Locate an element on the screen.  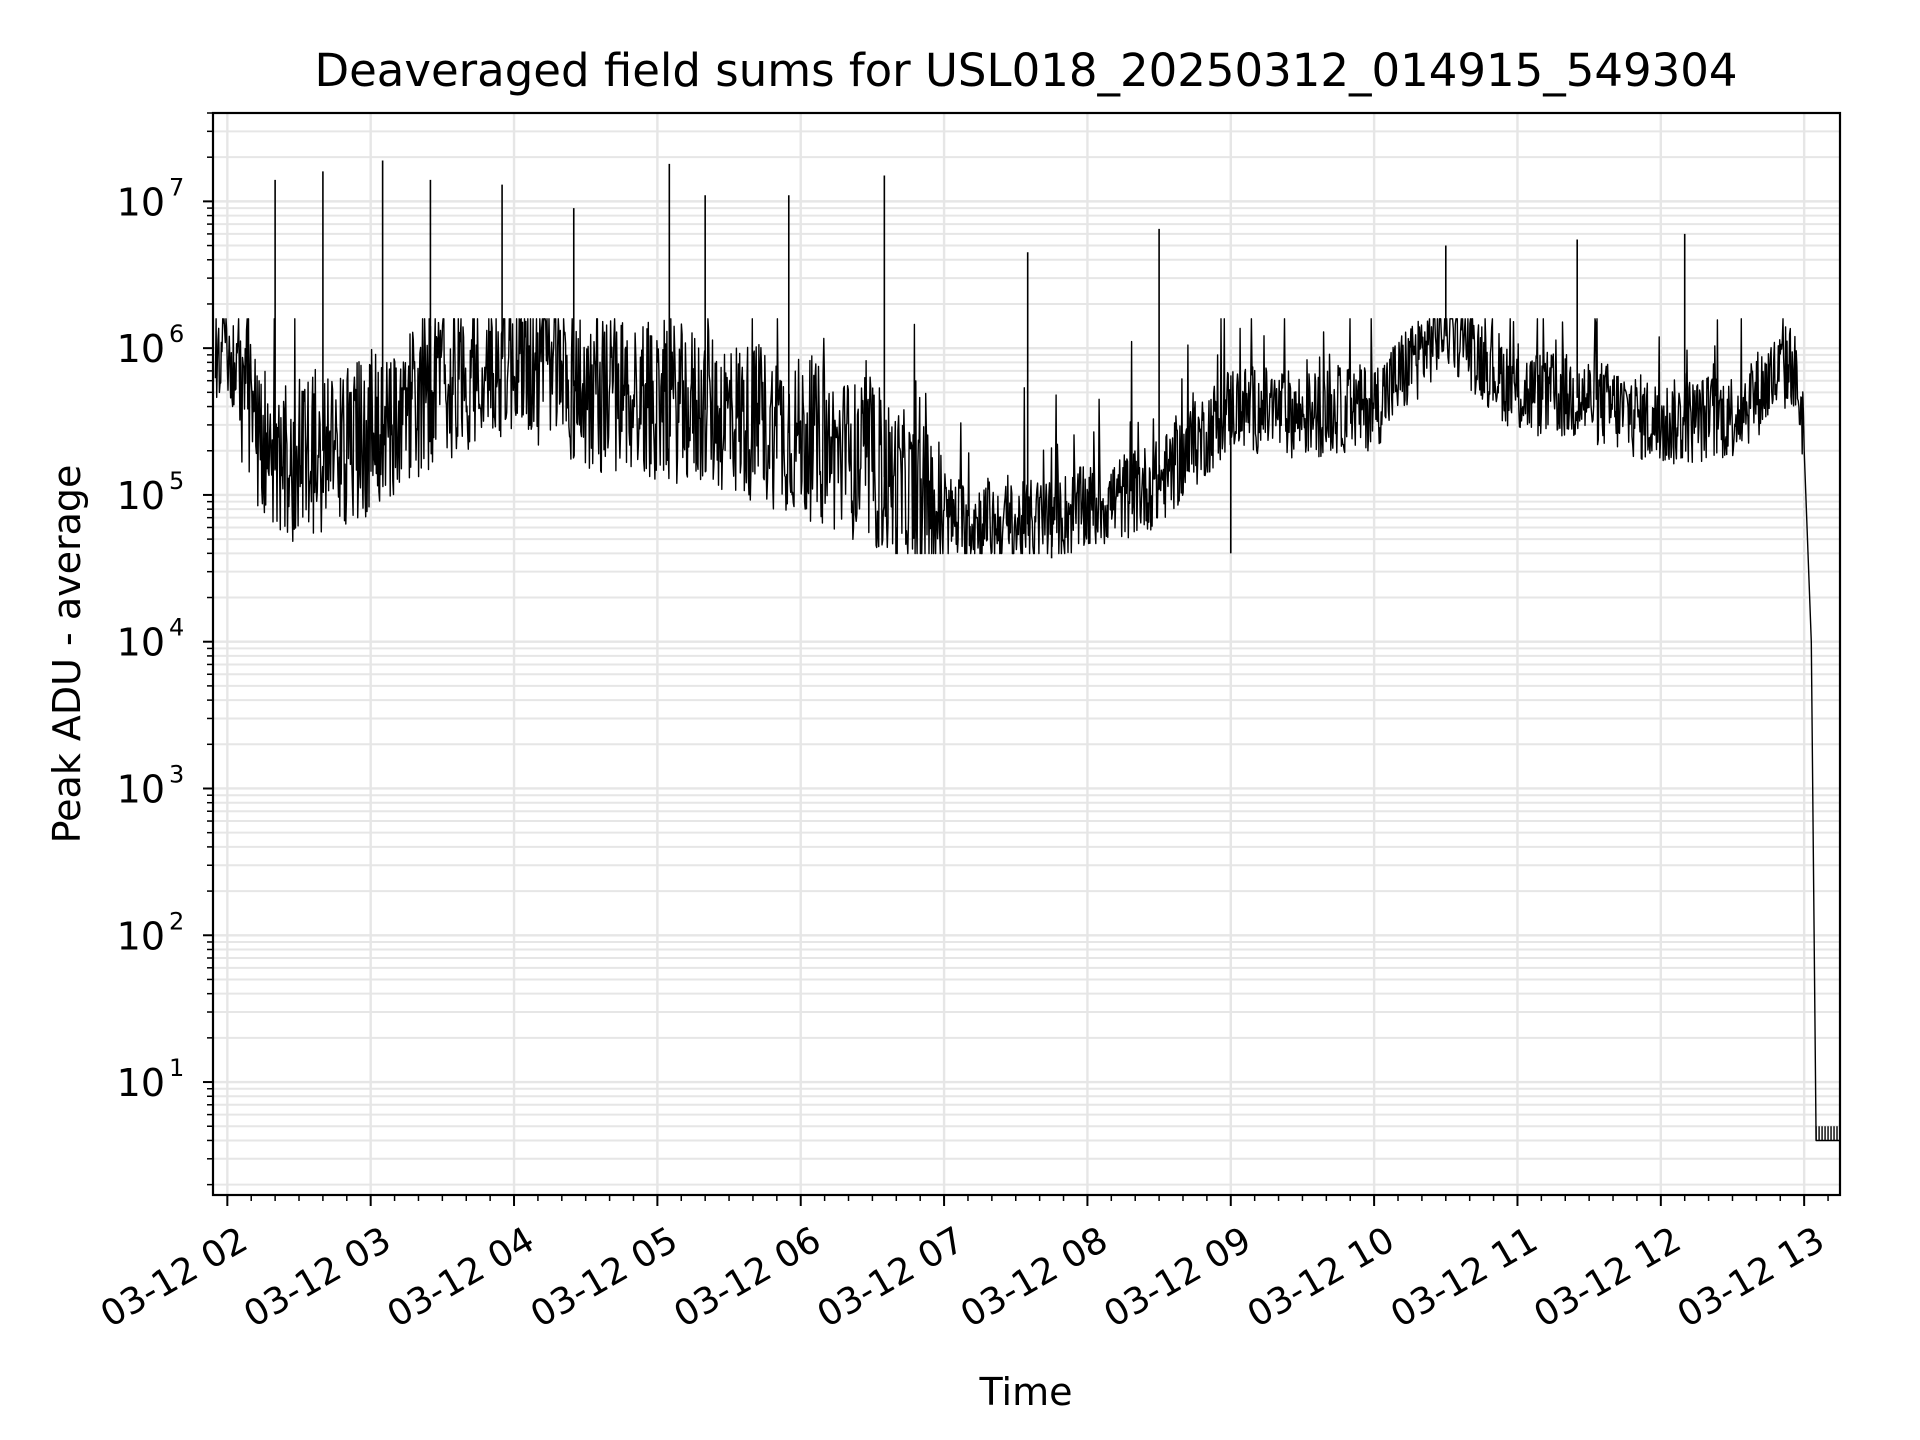
y-tick-exponent: 3 is located at coordinates (176, 774).